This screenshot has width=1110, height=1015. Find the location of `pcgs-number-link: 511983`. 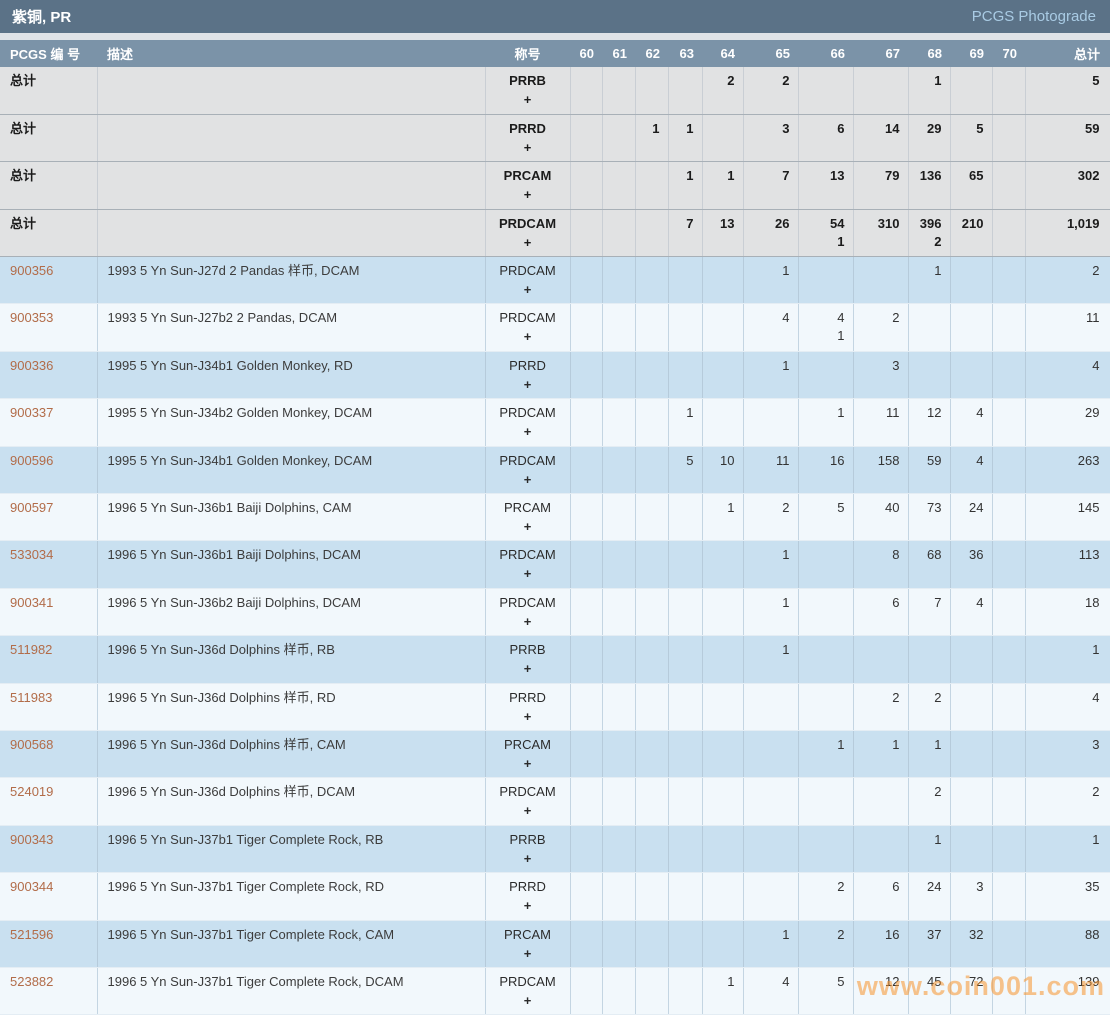

pcgs-number-link: 511983 is located at coordinates (31, 697).